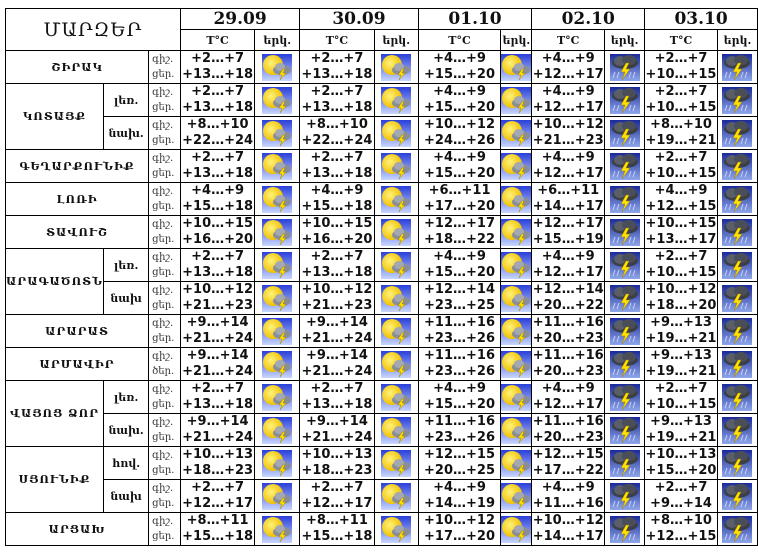 The width and height of the screenshot is (758, 555). Describe the element at coordinates (459, 140) in the screenshot. I see `day-temperature: +24…+26` at that location.